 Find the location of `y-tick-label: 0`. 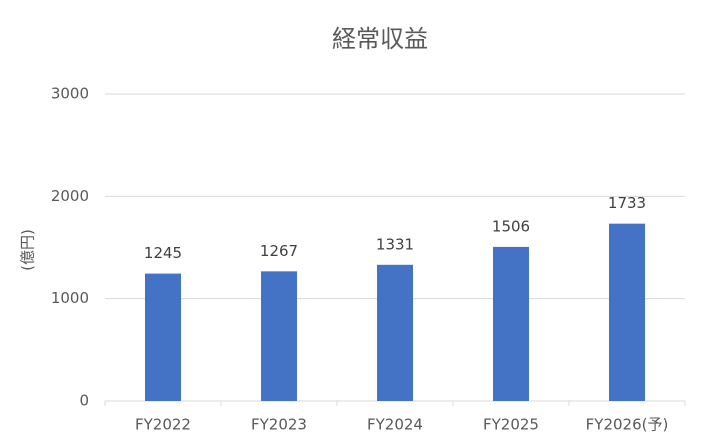

y-tick-label: 0 is located at coordinates (84, 401).